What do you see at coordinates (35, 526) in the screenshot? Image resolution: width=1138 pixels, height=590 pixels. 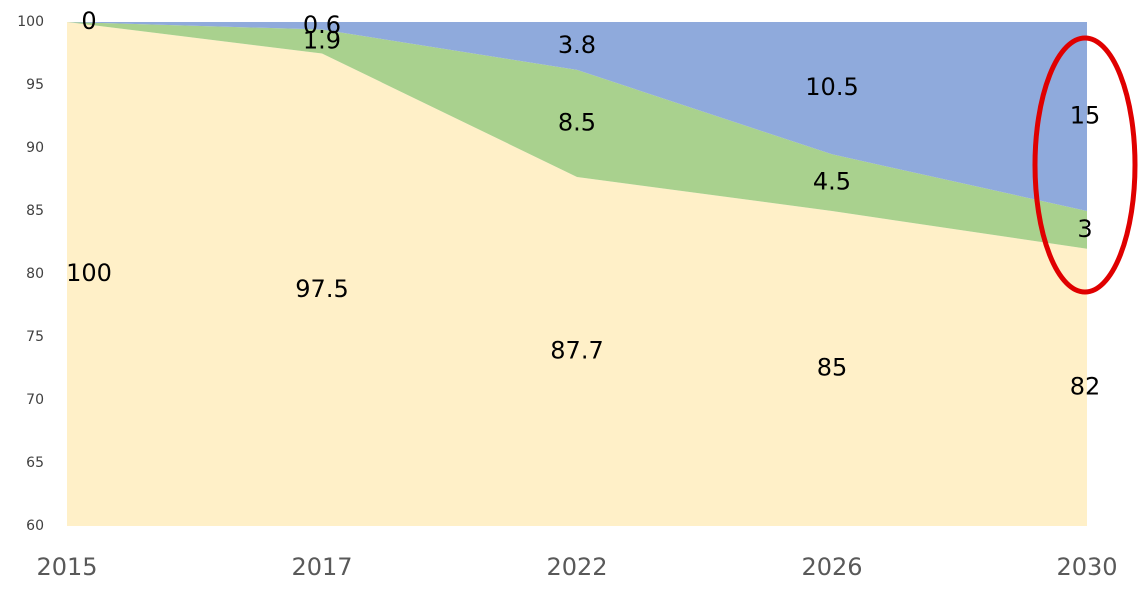 I see `y-tick-label: 60` at bounding box center [35, 526].